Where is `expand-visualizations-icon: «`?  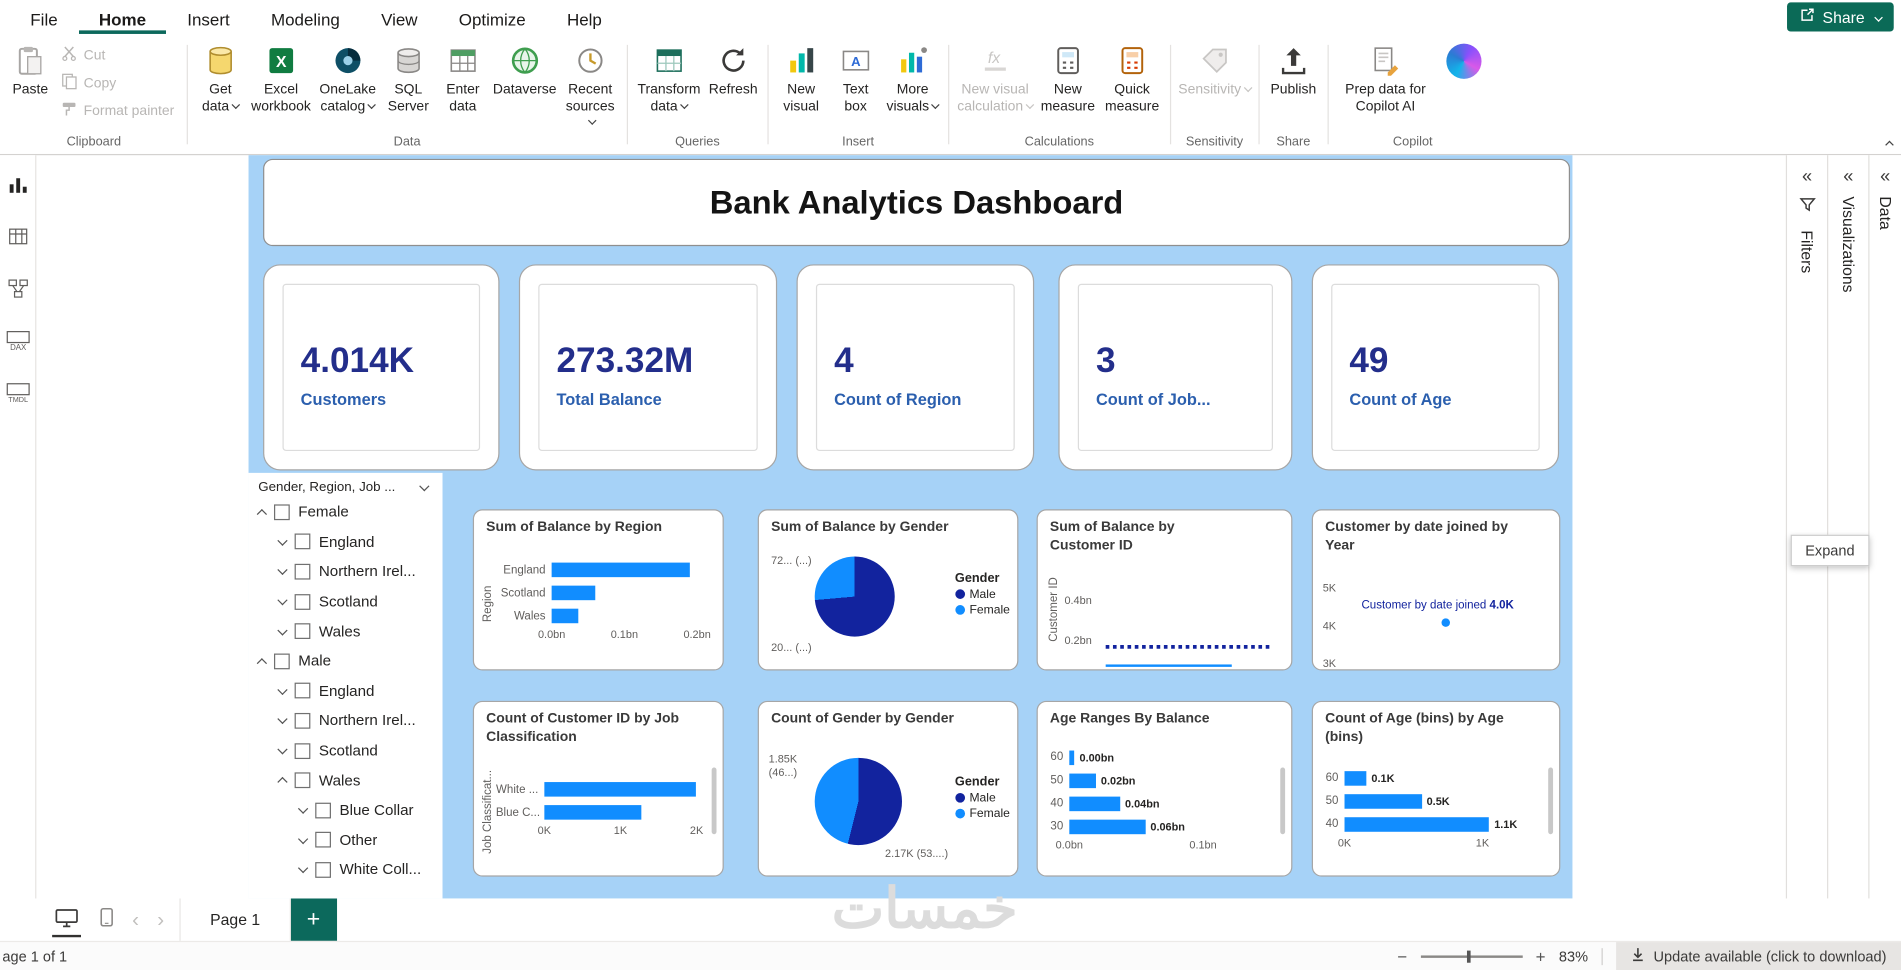
expand-visualizations-icon: « is located at coordinates (1848, 176).